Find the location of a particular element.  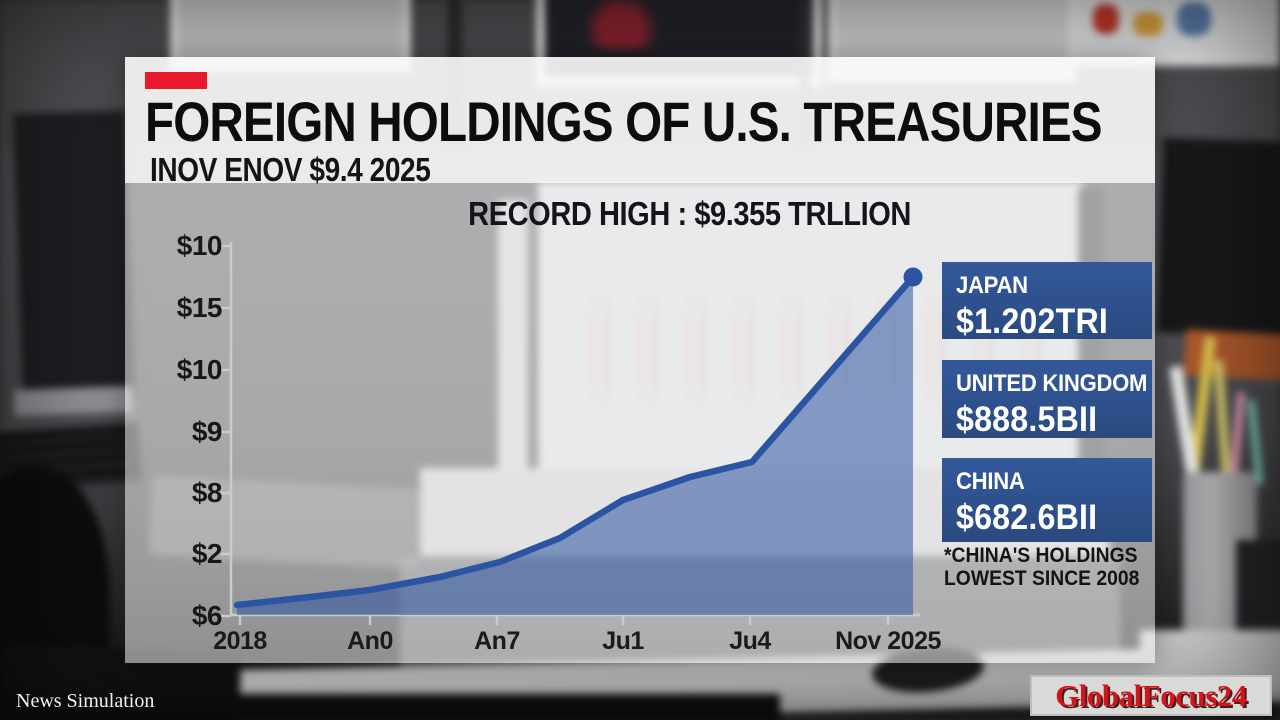

endpoint-marker is located at coordinates (913, 277).